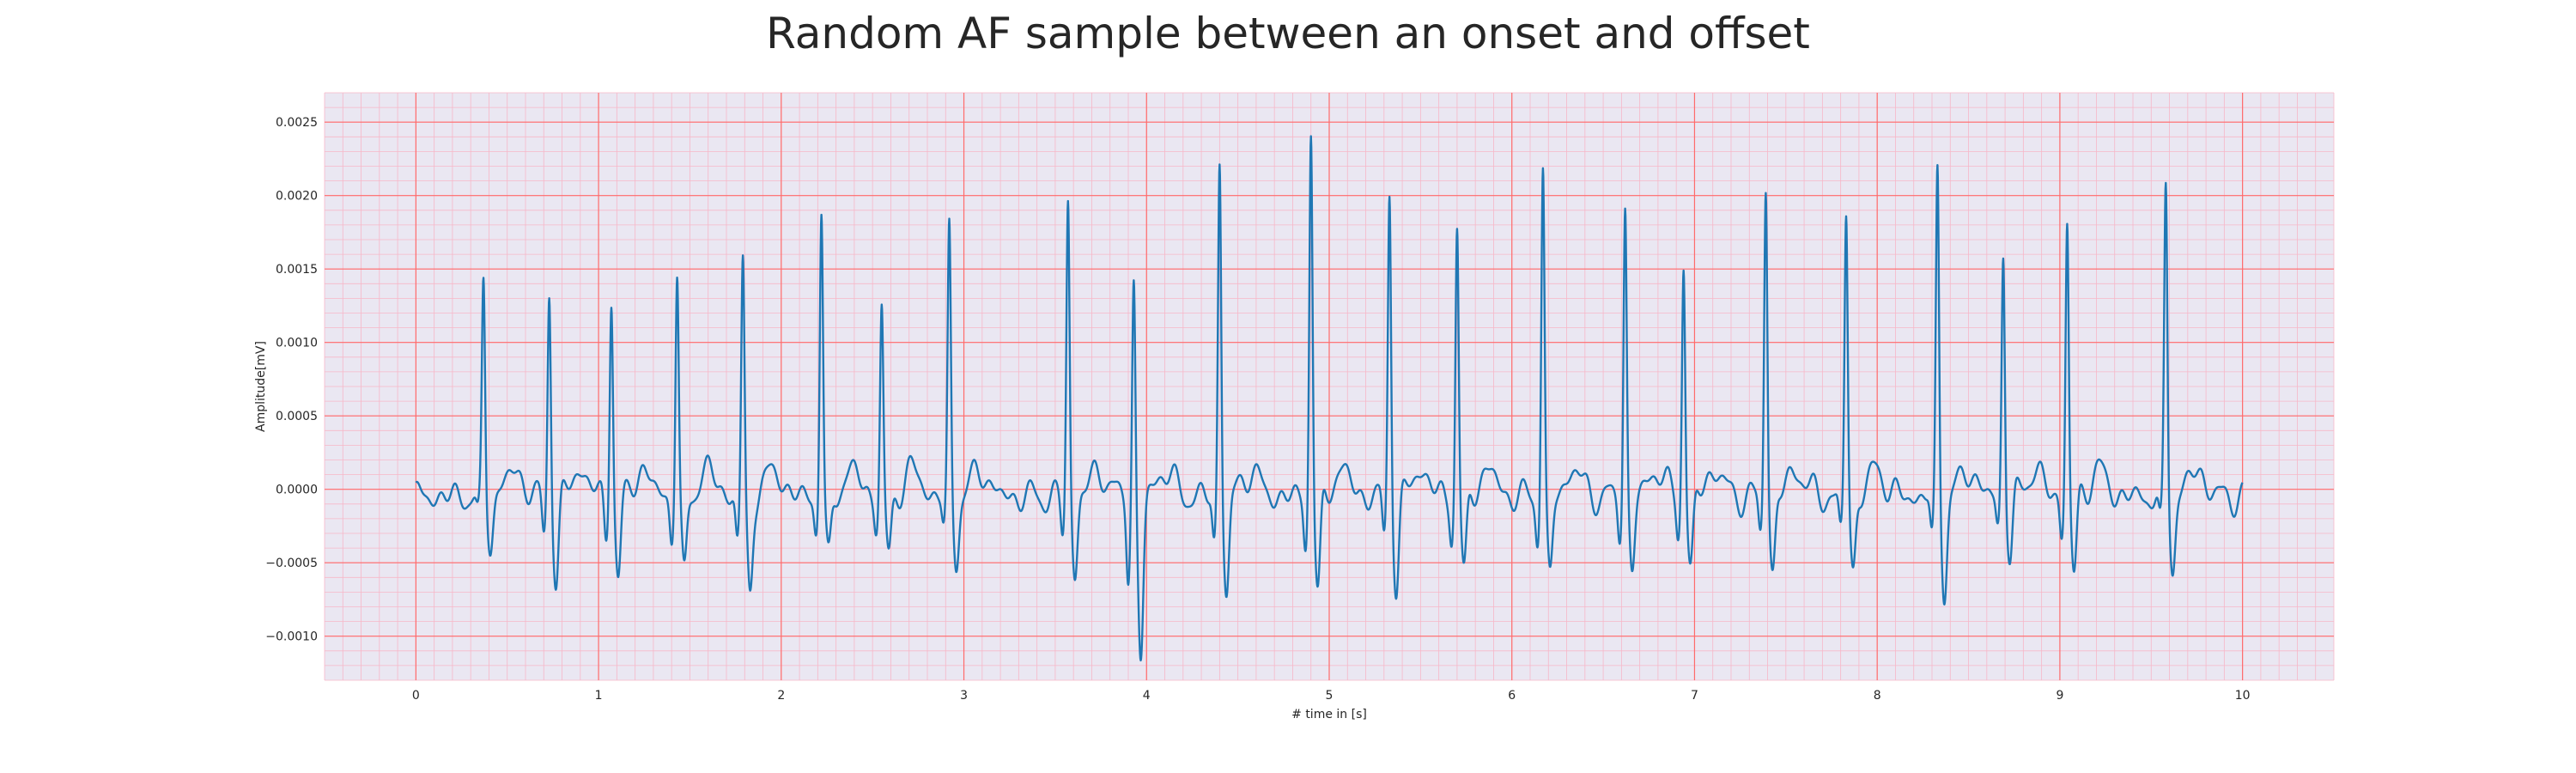 This screenshot has height=773, width=2576. Describe the element at coordinates (1878, 696) in the screenshot. I see `x-tick-label: 8` at that location.